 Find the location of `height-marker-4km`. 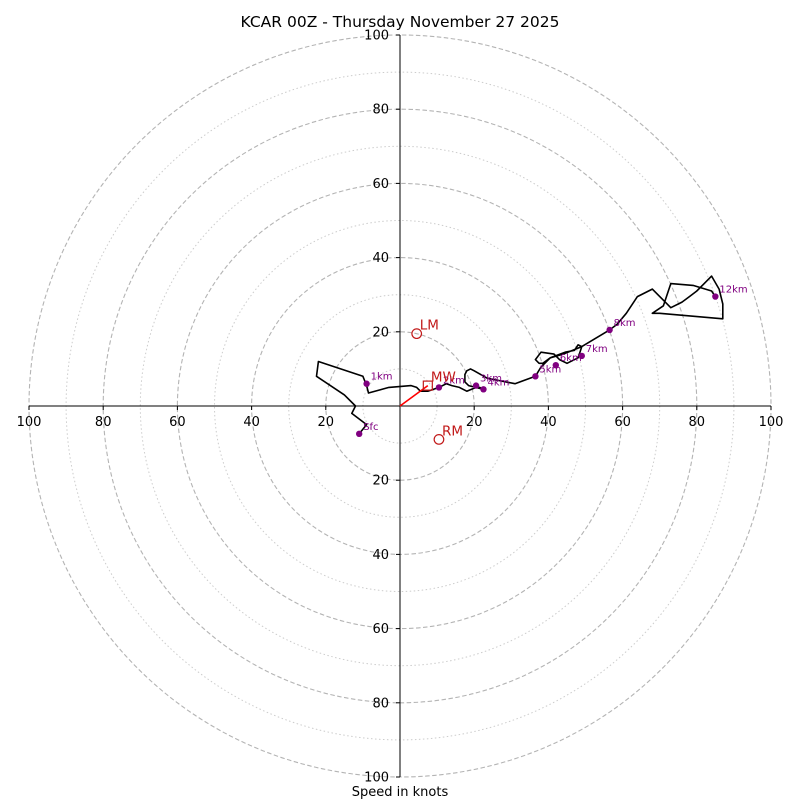

height-marker-4km is located at coordinates (483, 389).